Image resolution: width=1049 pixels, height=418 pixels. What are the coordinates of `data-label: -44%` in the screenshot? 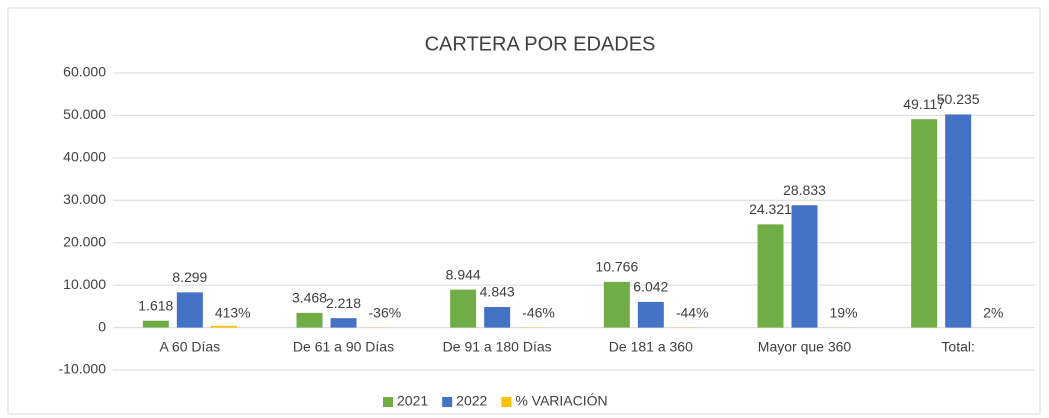 It's located at (692, 312).